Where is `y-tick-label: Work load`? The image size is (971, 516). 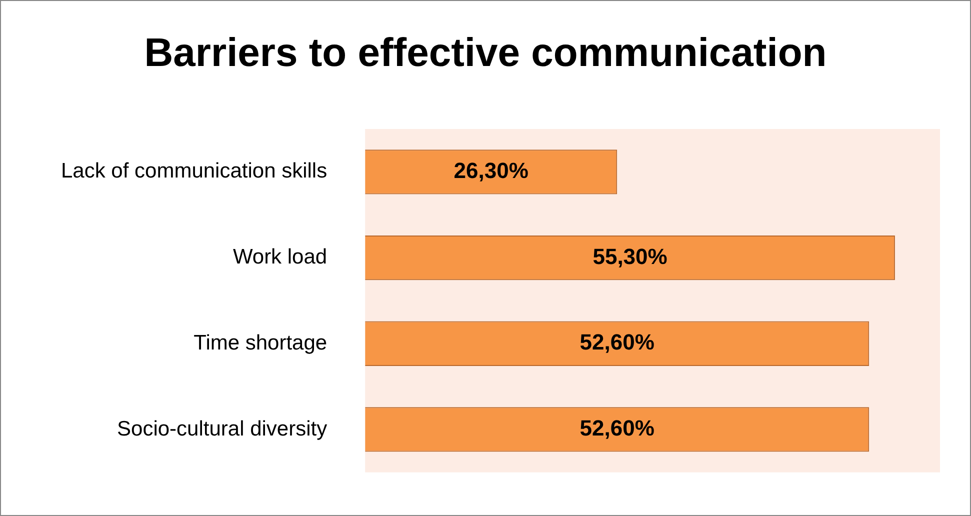 y-tick-label: Work load is located at coordinates (280, 257).